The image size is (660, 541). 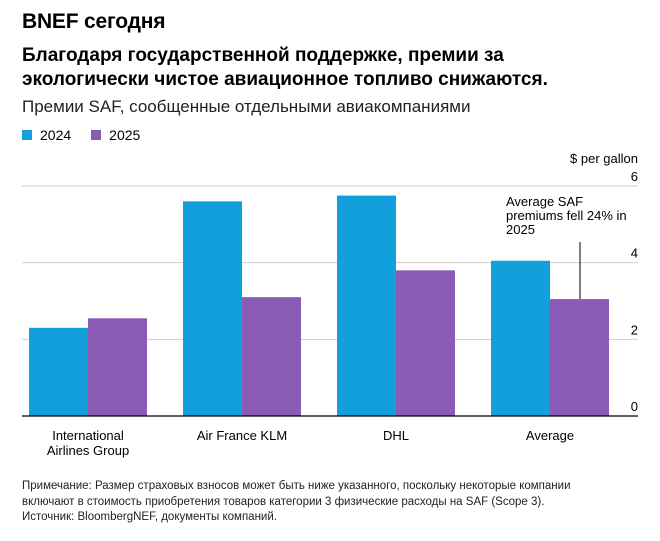 What do you see at coordinates (94, 21) in the screenshot?
I see `brand-title: BNEF сегодня` at bounding box center [94, 21].